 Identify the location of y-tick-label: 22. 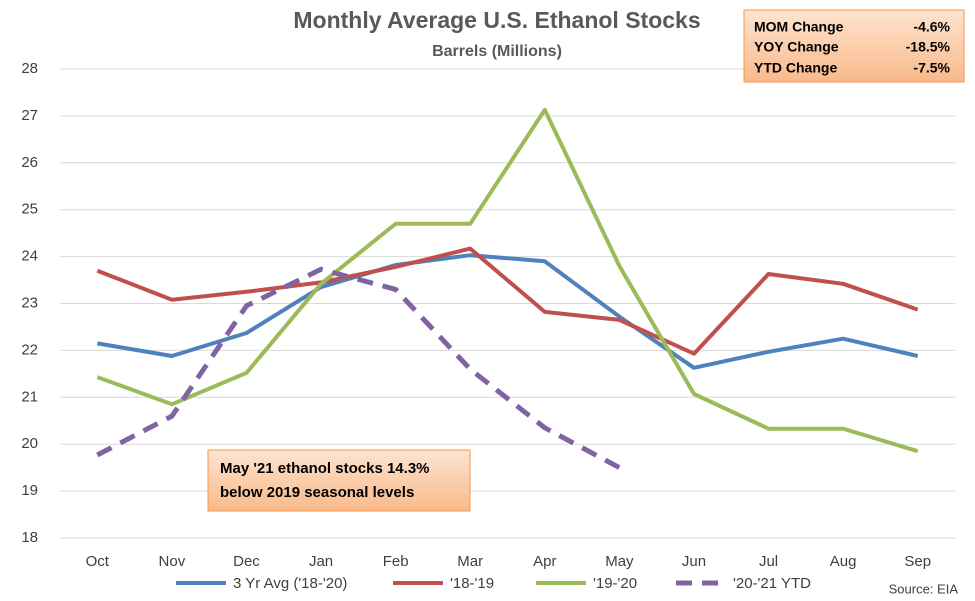
(29, 349).